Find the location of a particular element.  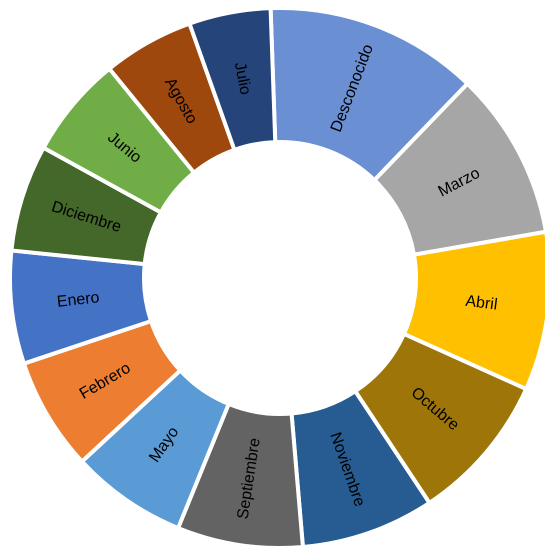

slice-label-abril: Abril is located at coordinates (481, 303).